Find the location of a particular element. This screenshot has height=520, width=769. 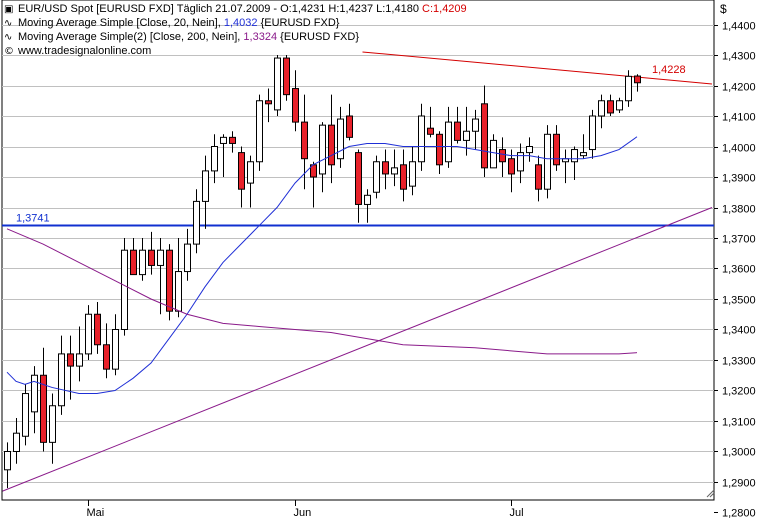

y-tick-label: 1,3800 is located at coordinates (739, 210).